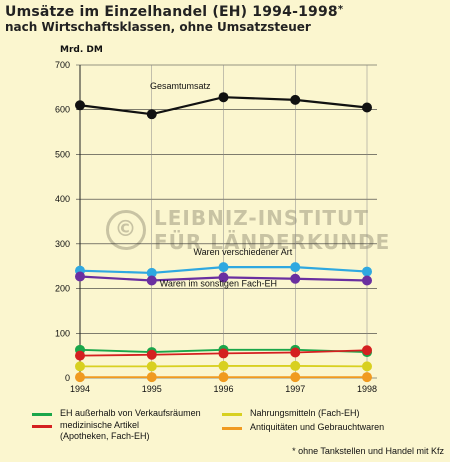 The width and height of the screenshot is (450, 462). Describe the element at coordinates (67, 378) in the screenshot. I see `y-tick-label: 0` at that location.